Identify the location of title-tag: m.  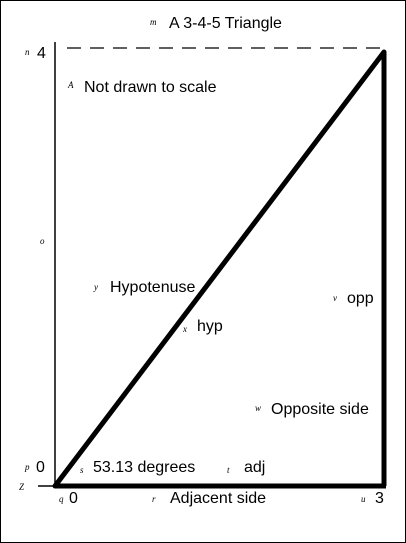
(153, 22).